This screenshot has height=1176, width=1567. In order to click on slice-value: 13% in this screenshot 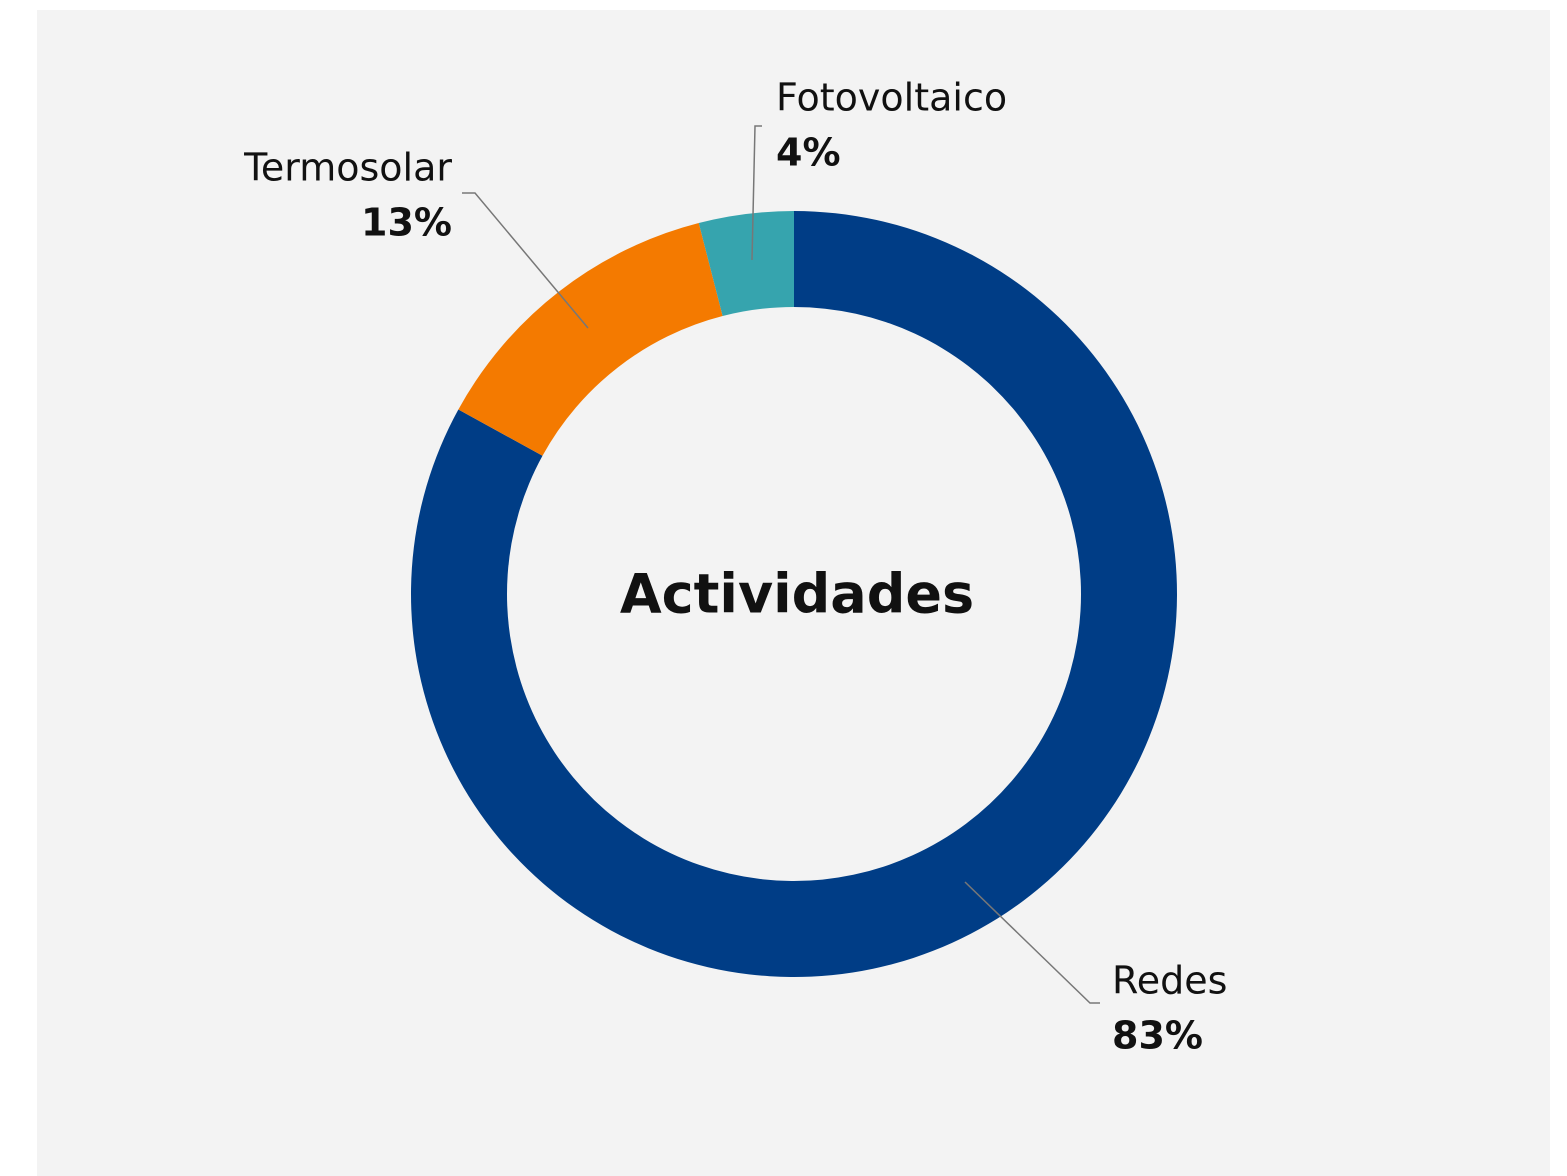, I will do `click(406, 223)`.